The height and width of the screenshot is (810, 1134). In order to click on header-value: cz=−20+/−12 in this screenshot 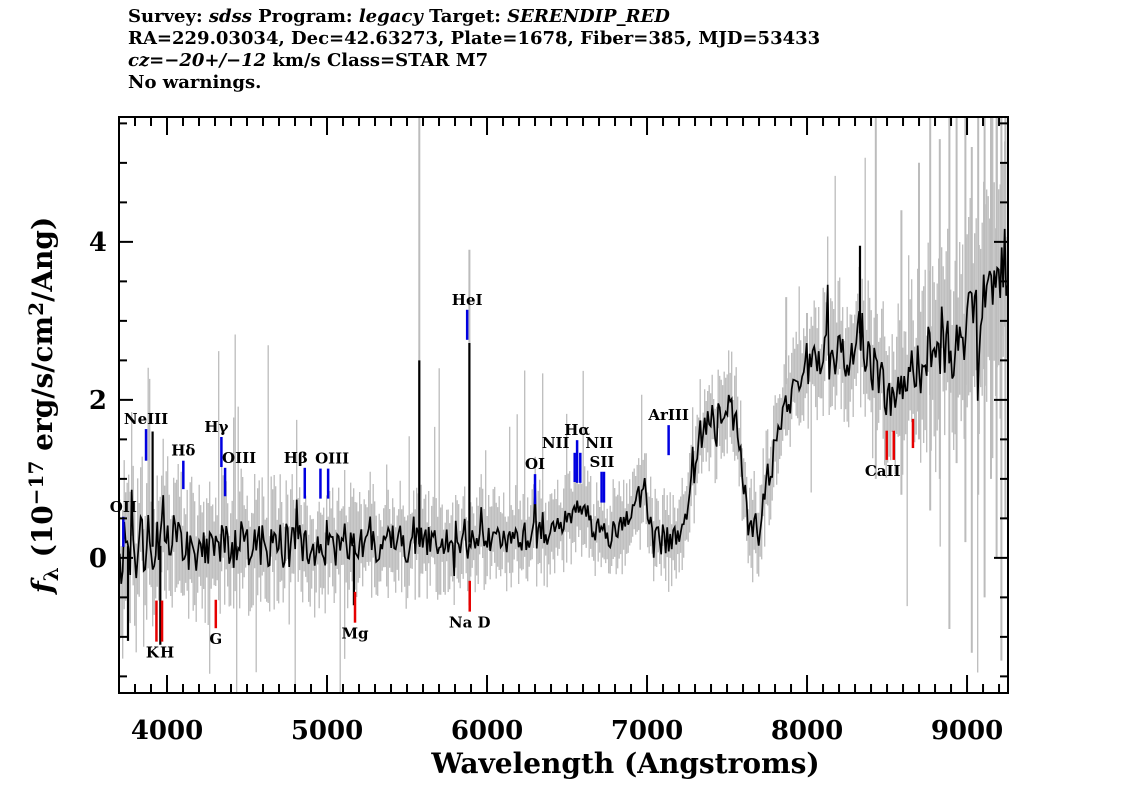, I will do `click(197, 60)`.